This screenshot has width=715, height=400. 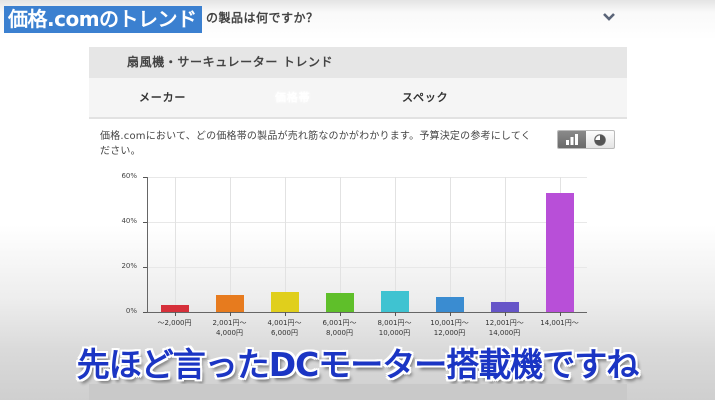 What do you see at coordinates (358, 364) in the screenshot?
I see `video-subtitle: 先ほど言ったDCモーター搭載機ですね` at bounding box center [358, 364].